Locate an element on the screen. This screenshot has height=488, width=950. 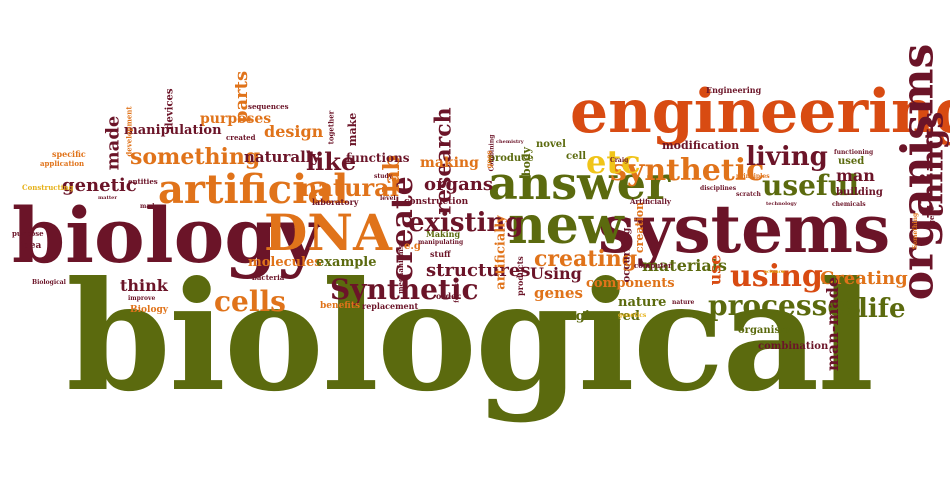
cloud-word-used: used is located at coordinates (851, 161).